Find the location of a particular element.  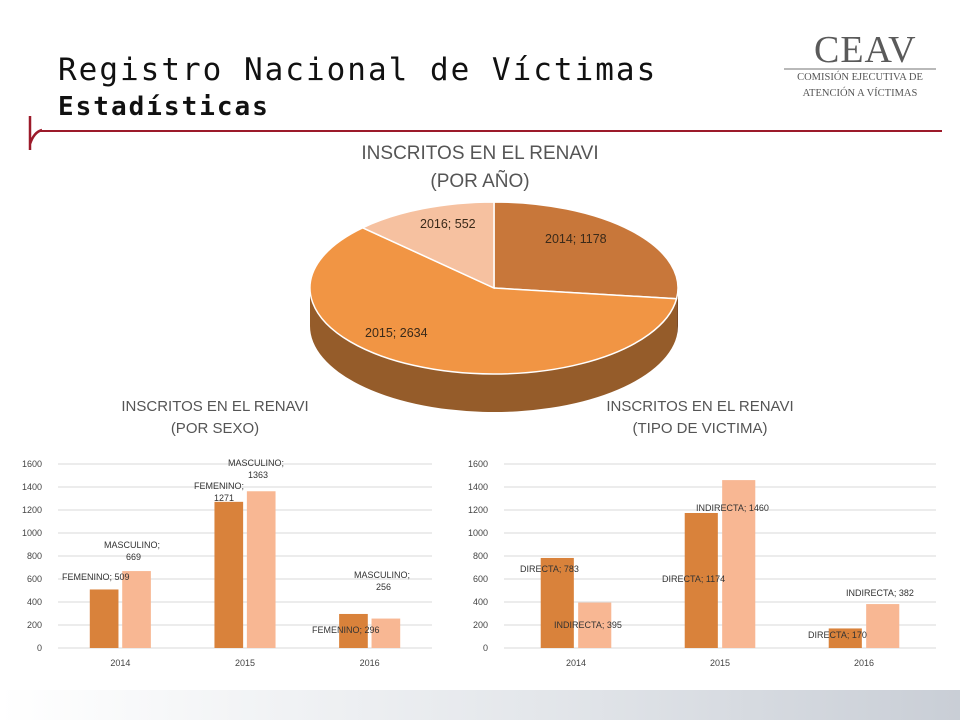

pie-label-2016: 2016; 552 is located at coordinates (448, 224).